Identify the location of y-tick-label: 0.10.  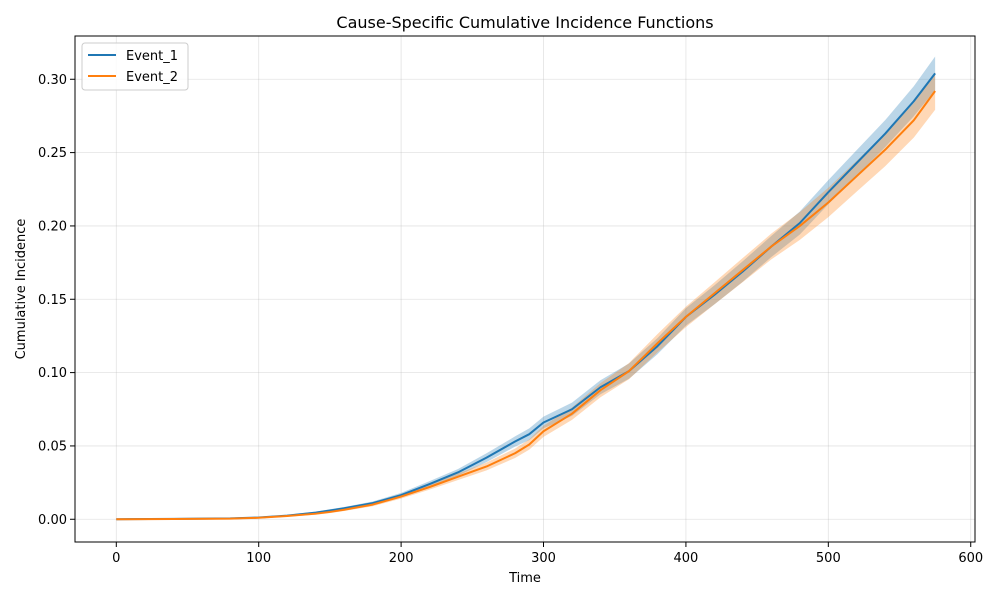
(52, 373).